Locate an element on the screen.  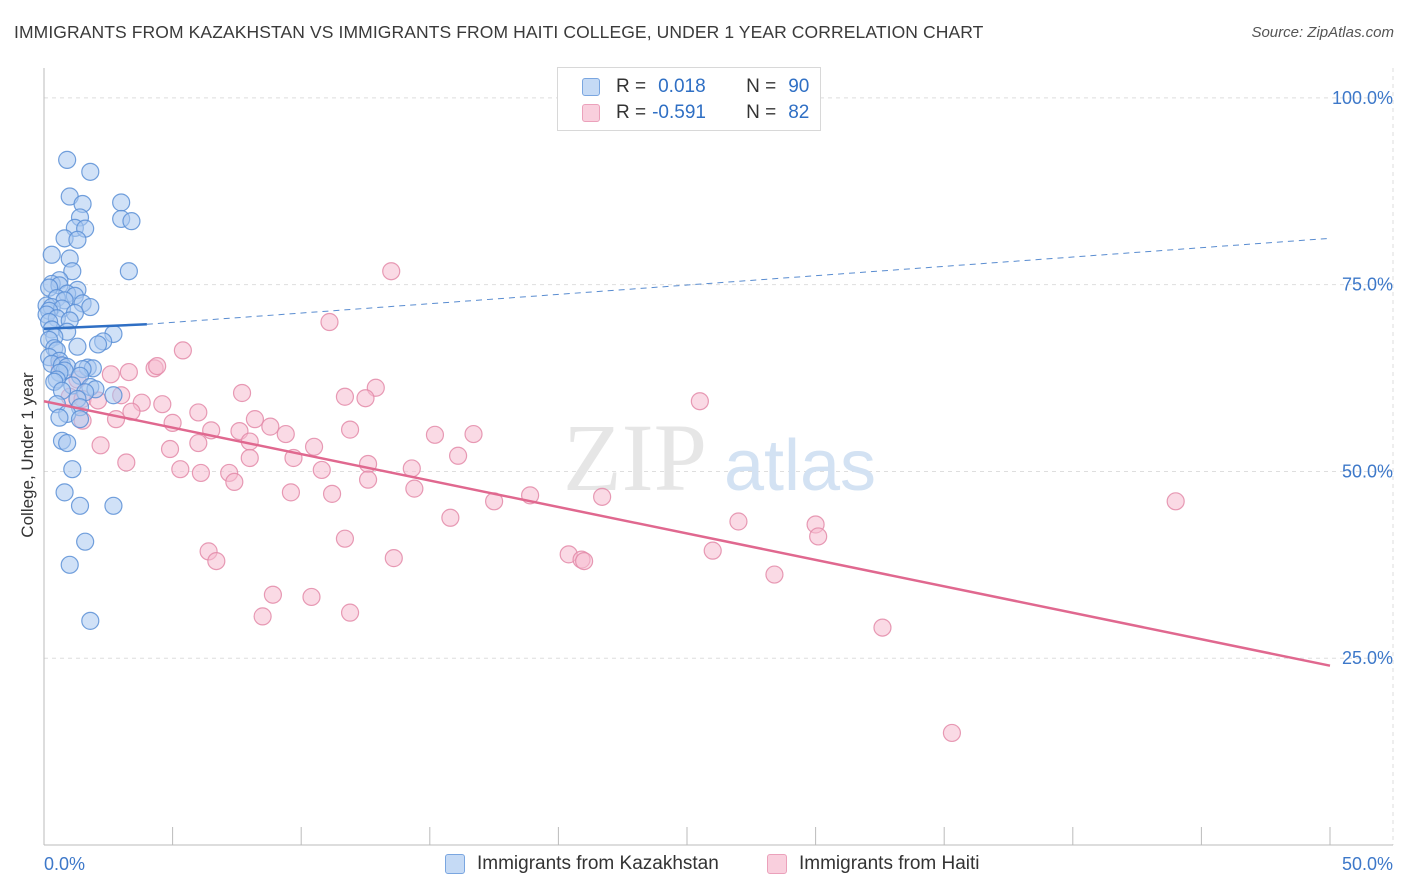
y-tick-label: 50.0% is located at coordinates (1367, 471).